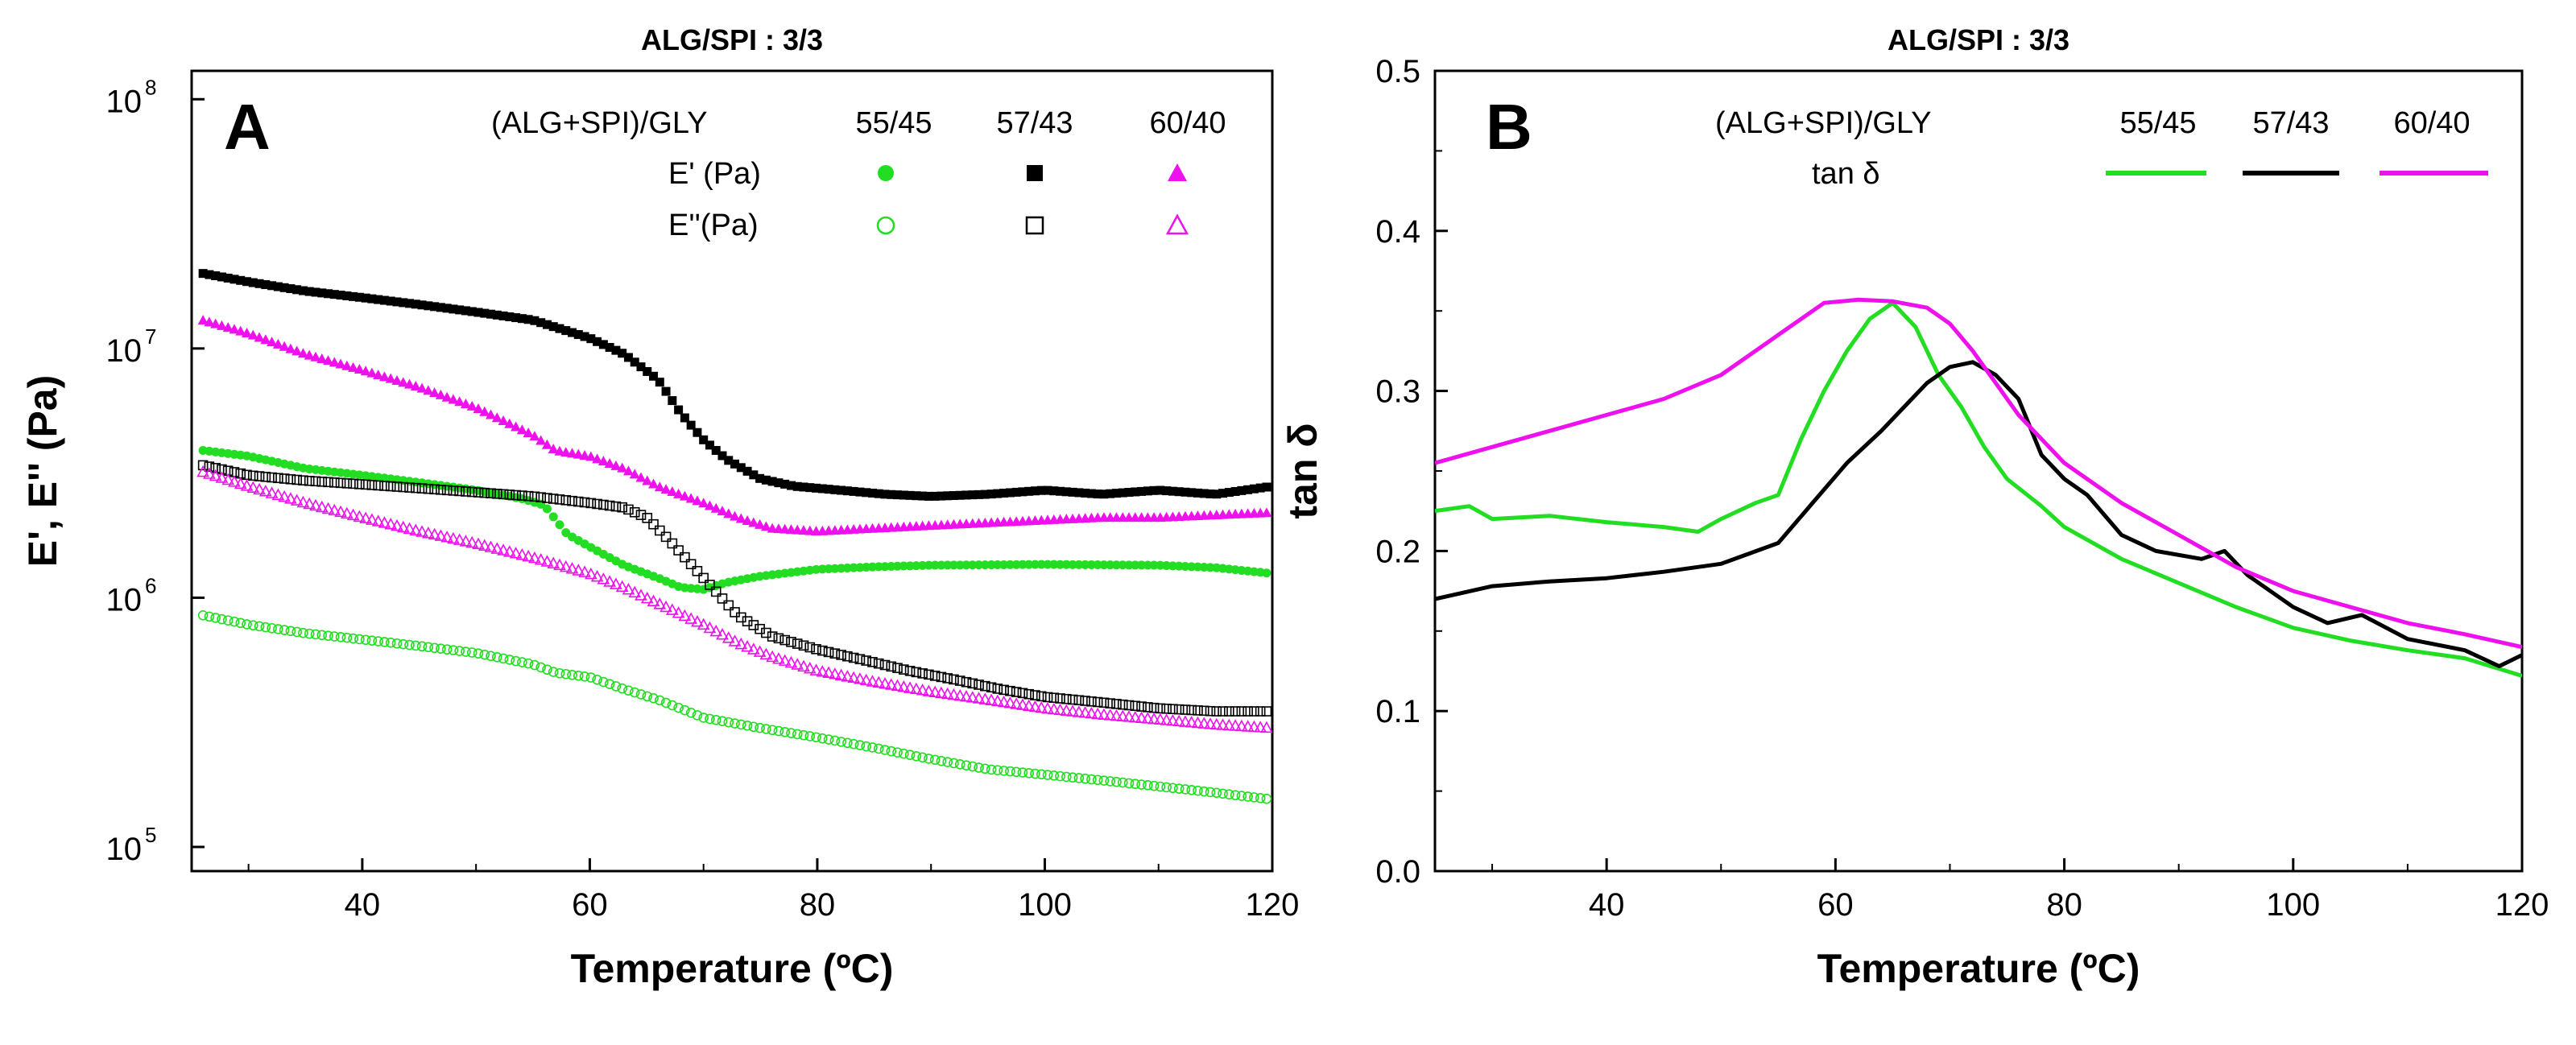 The height and width of the screenshot is (1045, 2576). What do you see at coordinates (248, 127) in the screenshot?
I see `panel-a-letter: A` at bounding box center [248, 127].